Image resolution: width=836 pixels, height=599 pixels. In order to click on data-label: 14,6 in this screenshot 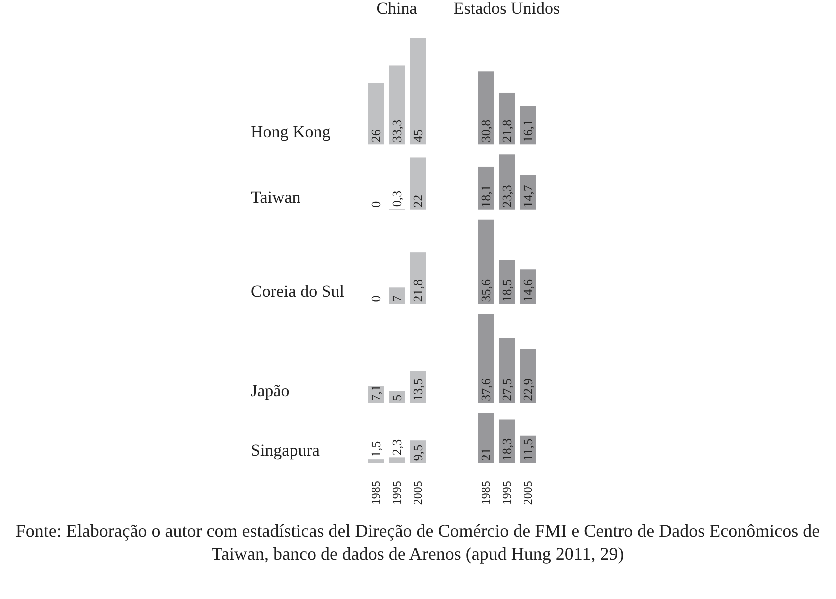, I will do `click(528, 290)`.